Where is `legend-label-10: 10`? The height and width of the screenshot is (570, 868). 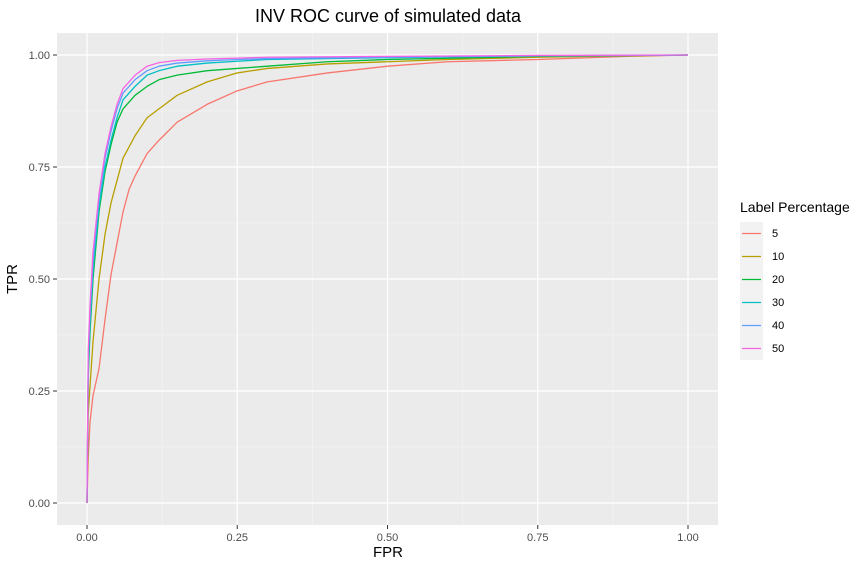 legend-label-10: 10 is located at coordinates (778, 257).